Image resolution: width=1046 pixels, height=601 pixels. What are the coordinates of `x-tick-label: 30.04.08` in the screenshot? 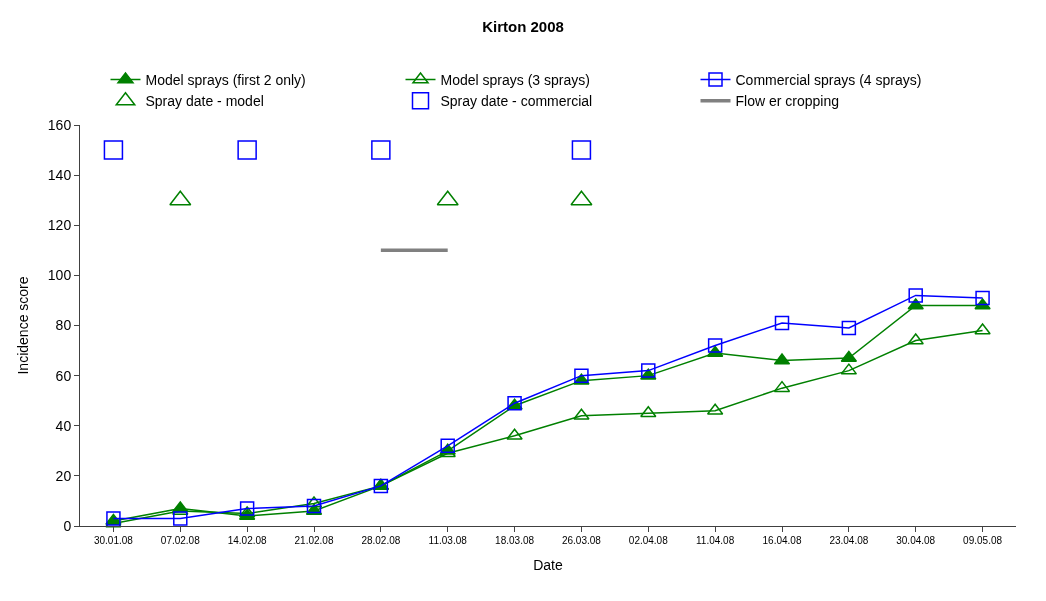 It's located at (916, 540).